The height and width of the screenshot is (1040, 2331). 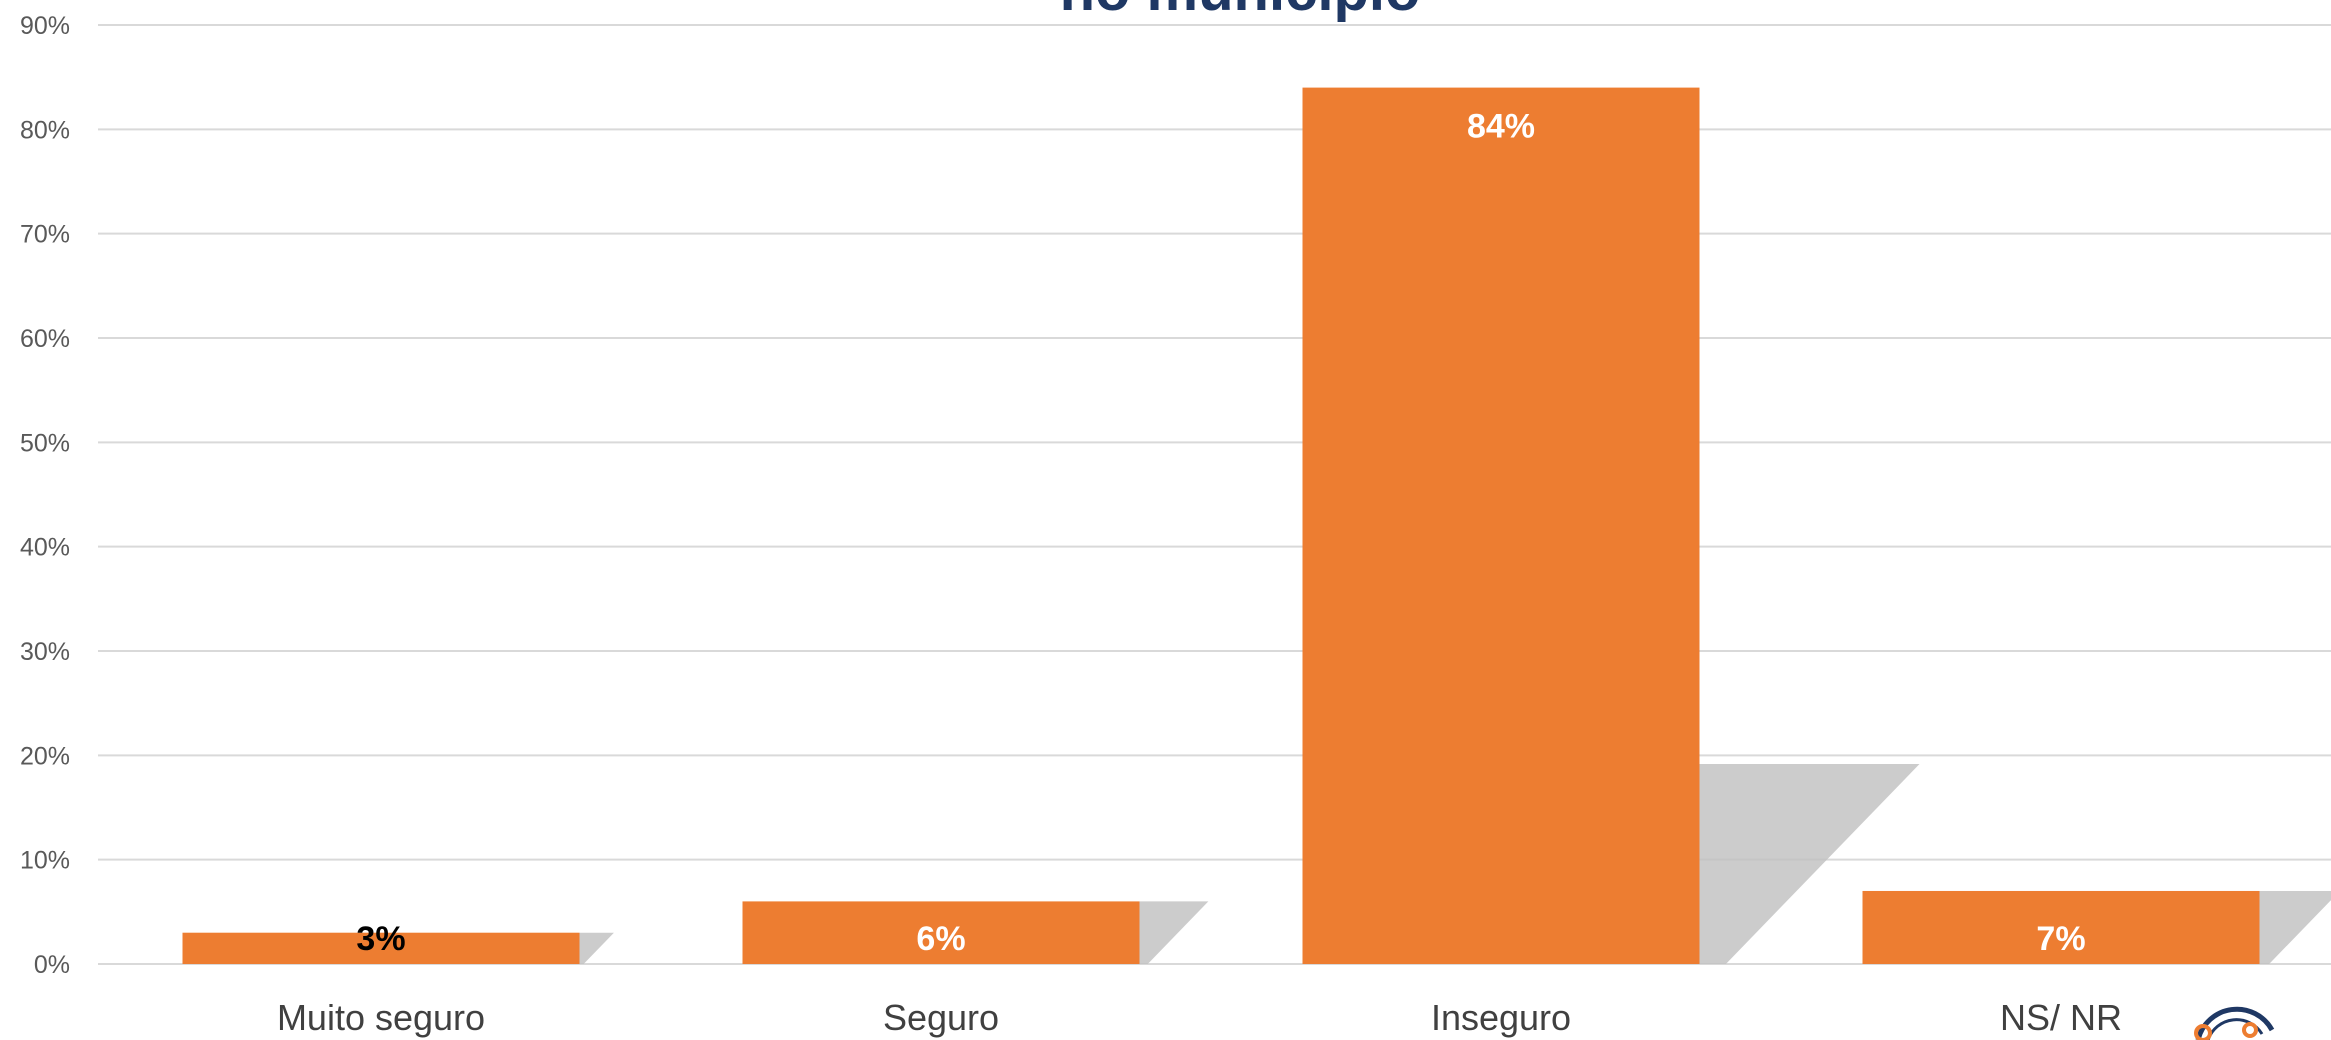 I want to click on y-tick-label: 60%, so click(x=45, y=339).